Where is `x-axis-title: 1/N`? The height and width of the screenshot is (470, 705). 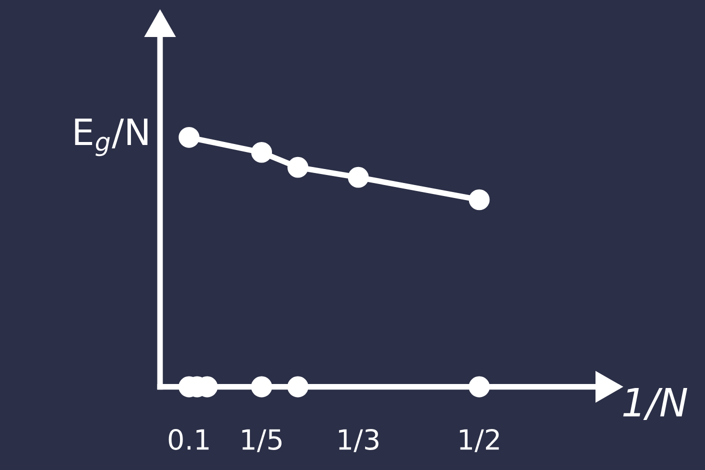
x-axis-title: 1/N is located at coordinates (655, 404).